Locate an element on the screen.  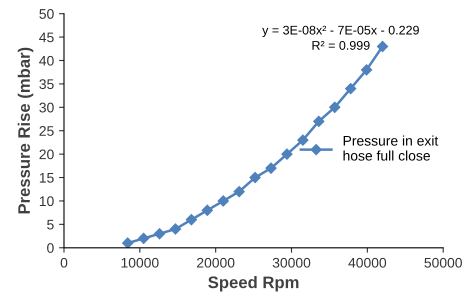
x-tick-label: 0 is located at coordinates (64, 263).